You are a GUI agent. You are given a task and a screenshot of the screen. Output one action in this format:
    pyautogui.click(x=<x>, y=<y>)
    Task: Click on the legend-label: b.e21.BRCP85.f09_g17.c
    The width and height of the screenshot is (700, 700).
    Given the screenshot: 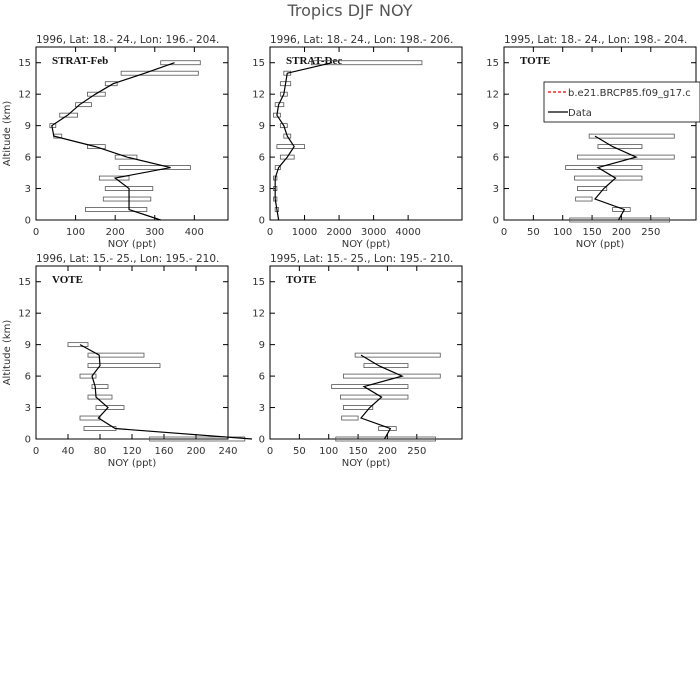 What is the action you would take?
    pyautogui.click(x=629, y=93)
    